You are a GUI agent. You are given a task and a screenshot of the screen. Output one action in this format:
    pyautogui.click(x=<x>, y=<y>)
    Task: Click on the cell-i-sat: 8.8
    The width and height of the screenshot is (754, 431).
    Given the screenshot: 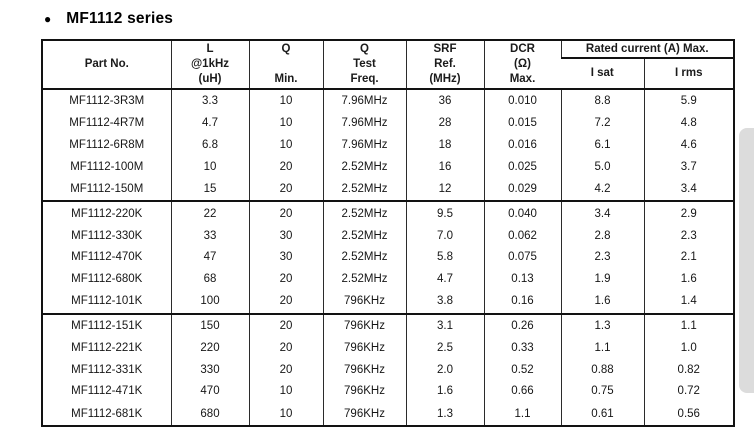 What is the action you would take?
    pyautogui.click(x=602, y=101)
    